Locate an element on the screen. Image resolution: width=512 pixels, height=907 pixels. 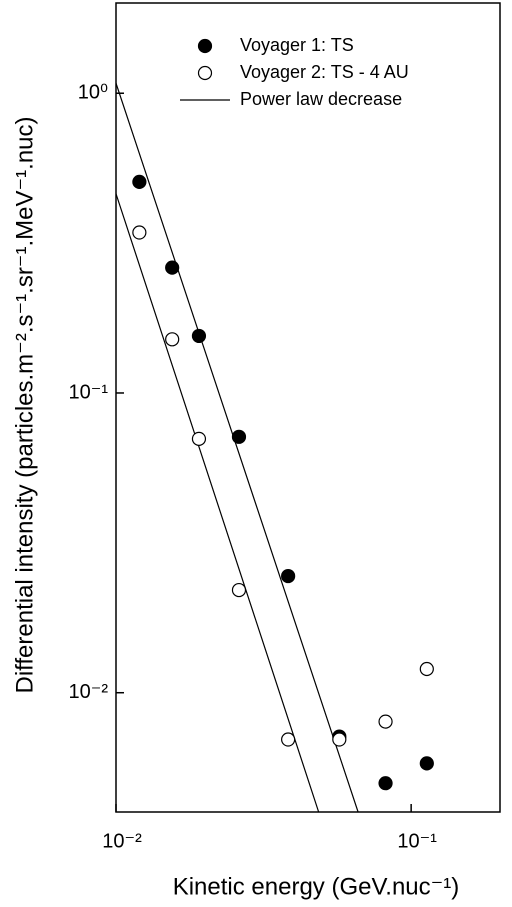
y-tick-label: 10⁰ is located at coordinates (93, 93).